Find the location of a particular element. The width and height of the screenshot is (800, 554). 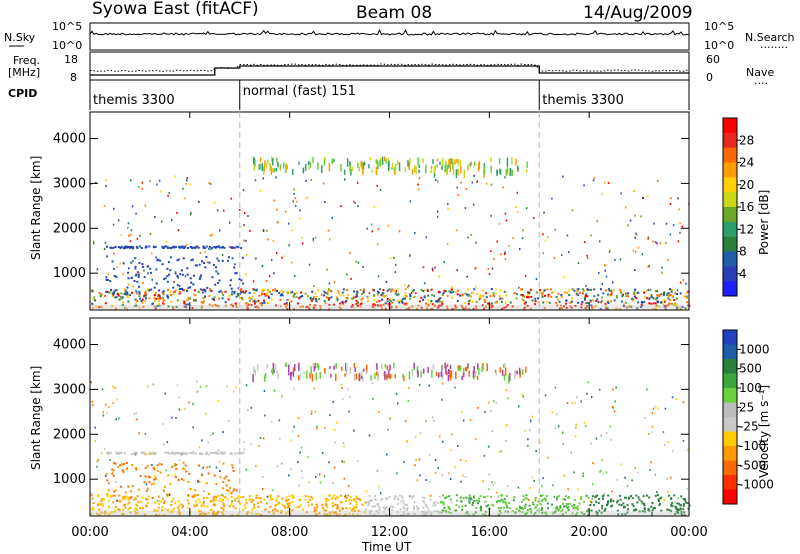

colorbar-tick-label: 20 is located at coordinates (746, 185).